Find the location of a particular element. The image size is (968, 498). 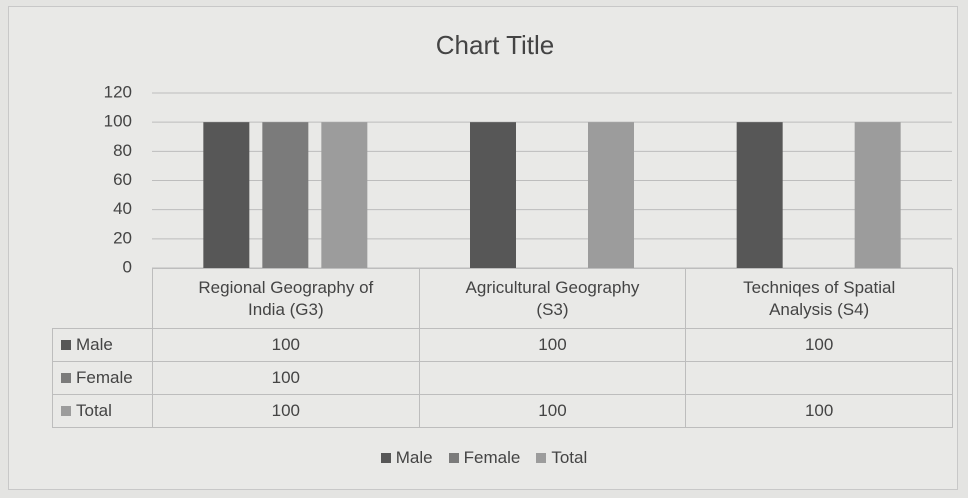

y-tick-label: 40 is located at coordinates (122, 208).